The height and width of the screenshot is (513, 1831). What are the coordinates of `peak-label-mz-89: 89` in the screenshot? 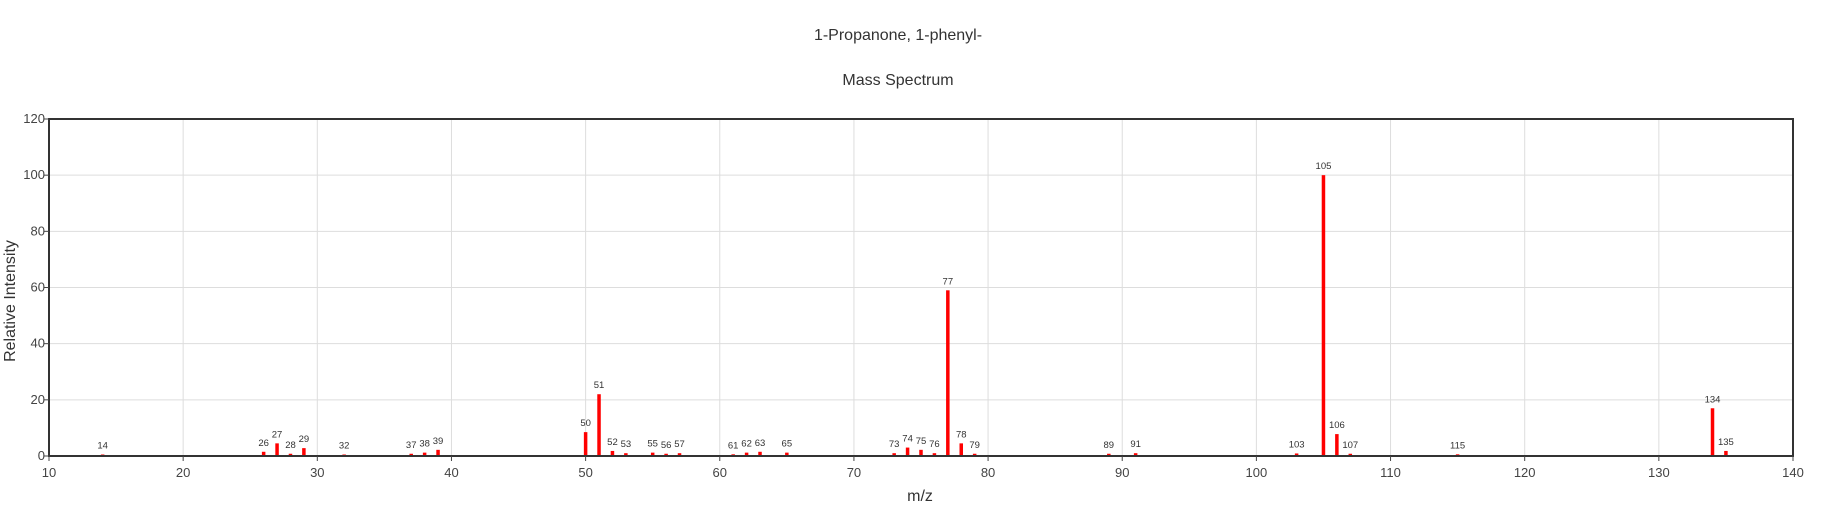 It's located at (1109, 445).